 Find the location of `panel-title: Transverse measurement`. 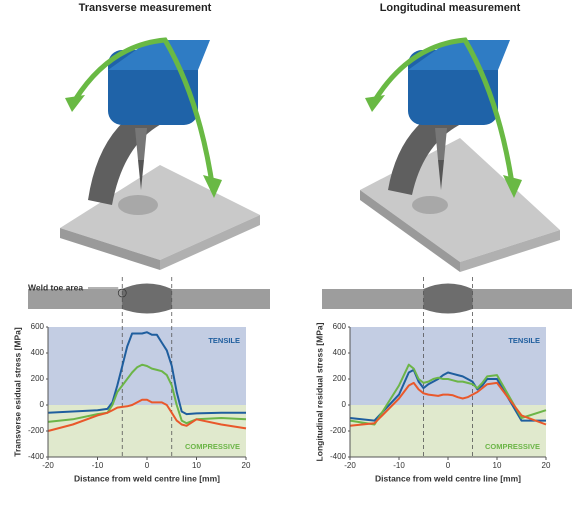

panel-title: Transverse measurement is located at coordinates (145, 8).